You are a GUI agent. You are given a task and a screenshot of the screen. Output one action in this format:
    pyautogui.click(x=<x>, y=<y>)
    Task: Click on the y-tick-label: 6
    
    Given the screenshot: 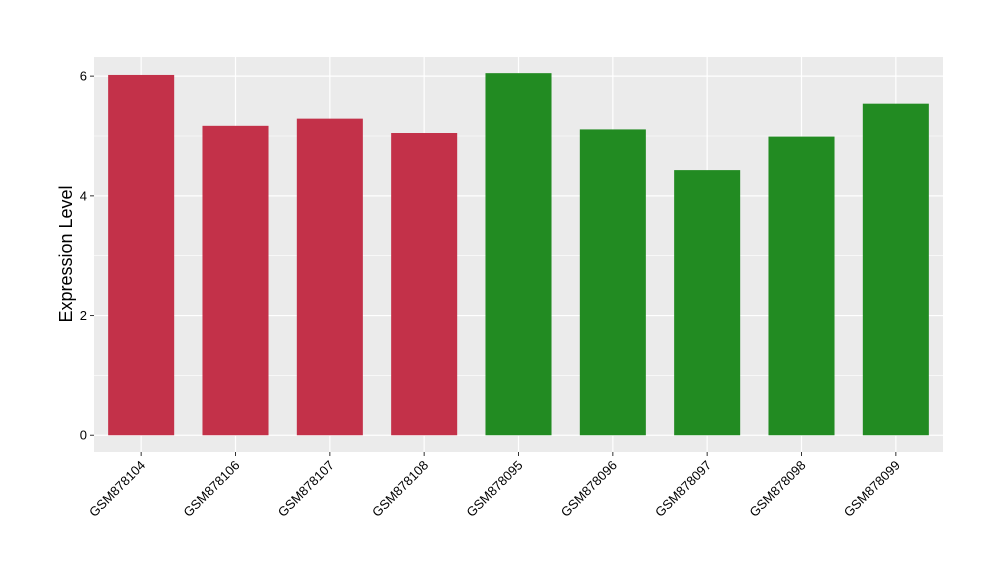 What is the action you would take?
    pyautogui.click(x=83, y=76)
    